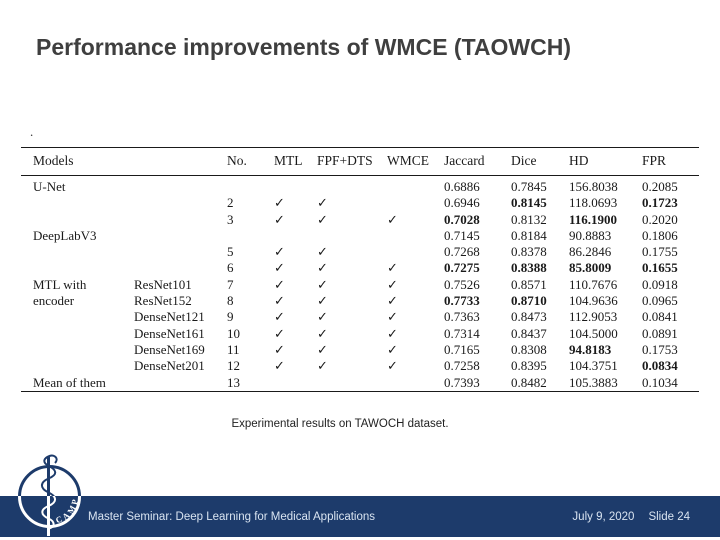 Image resolution: width=720 pixels, height=540 pixels. What do you see at coordinates (529, 219) in the screenshot?
I see `cell-dice: 0.8132` at bounding box center [529, 219].